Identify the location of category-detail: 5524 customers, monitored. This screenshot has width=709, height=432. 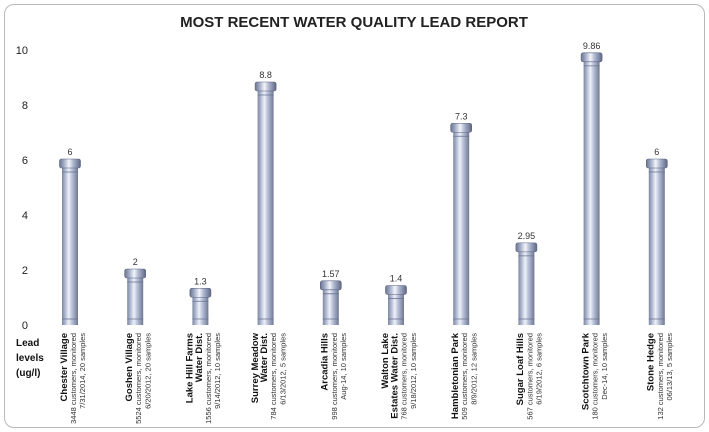
(138, 378).